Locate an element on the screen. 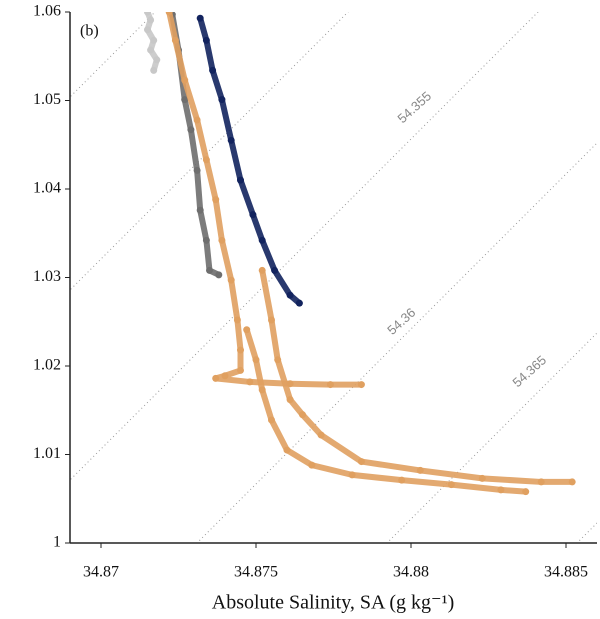 The image size is (600, 619). x-tick-label: 34.875 is located at coordinates (256, 572).